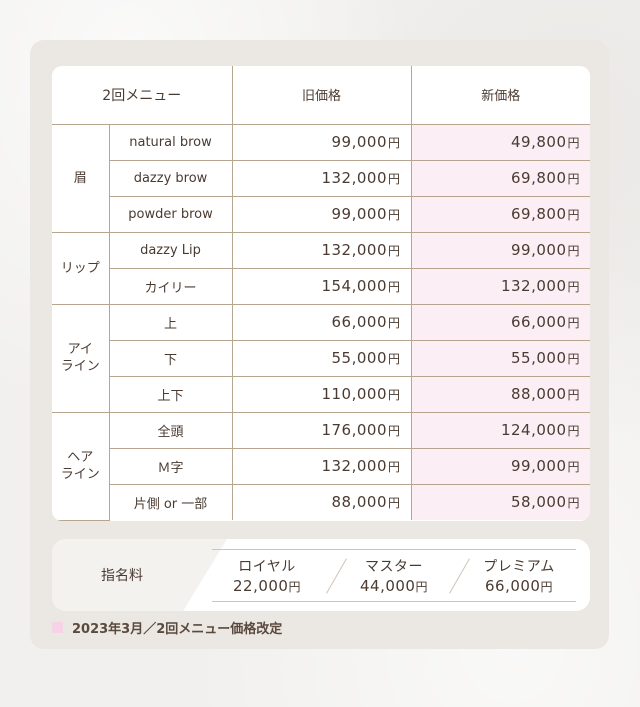 The width and height of the screenshot is (640, 707). I want to click on fee-item-master: マスター 44,000円, so click(394, 575).